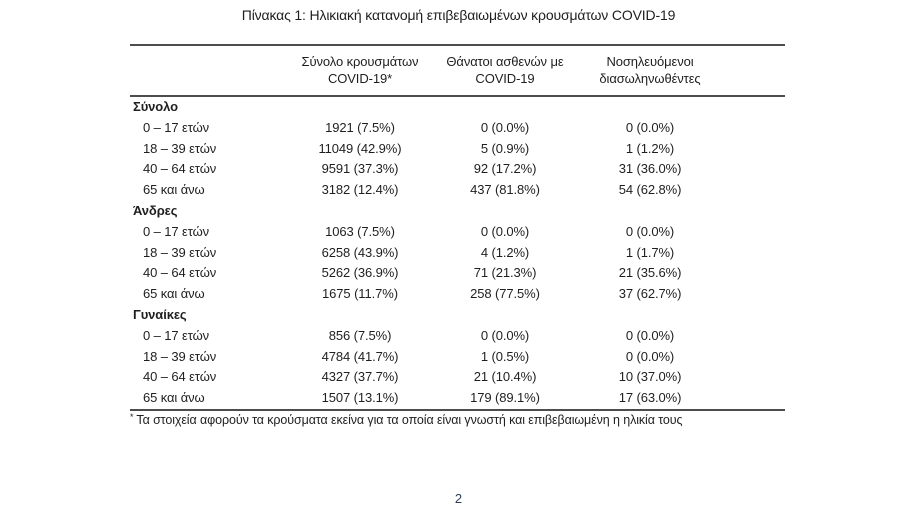  What do you see at coordinates (360, 169) in the screenshot?
I see `cell-value: 9591 (37.3%)` at bounding box center [360, 169].